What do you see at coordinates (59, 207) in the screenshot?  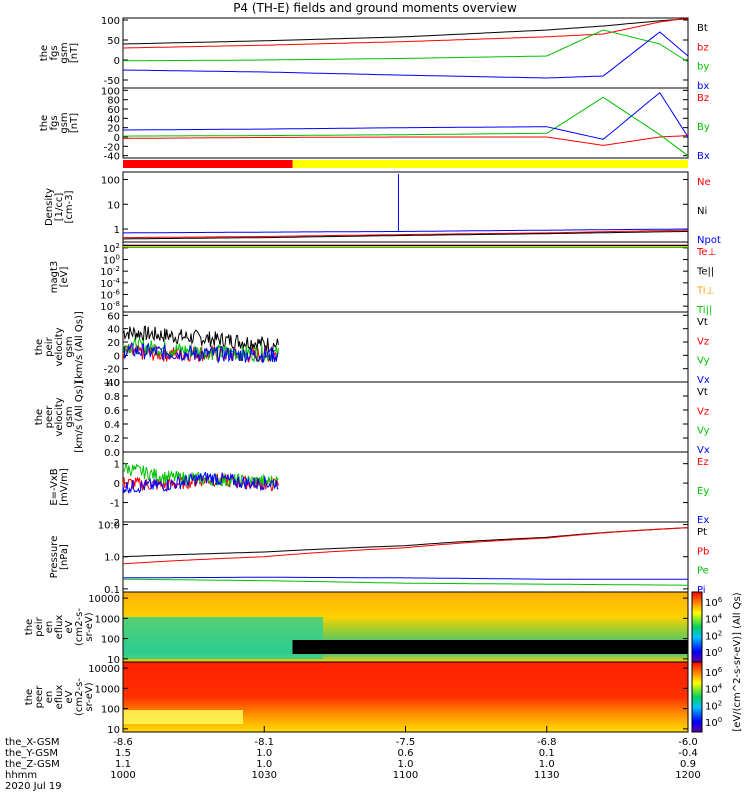 I see `ylabel-line: [1/cc]` at bounding box center [59, 207].